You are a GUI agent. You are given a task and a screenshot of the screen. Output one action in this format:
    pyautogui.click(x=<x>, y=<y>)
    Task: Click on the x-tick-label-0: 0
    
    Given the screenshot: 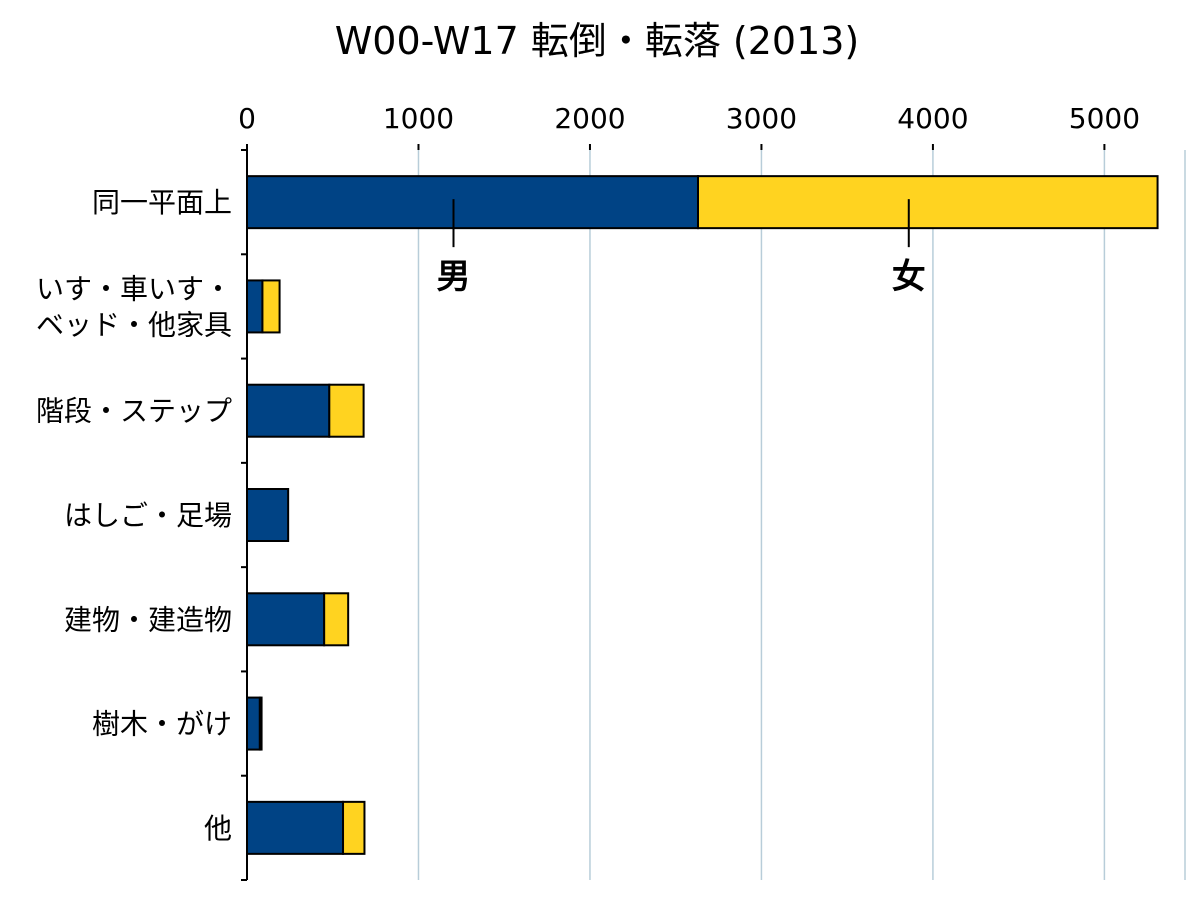 What is the action you would take?
    pyautogui.click(x=247, y=118)
    